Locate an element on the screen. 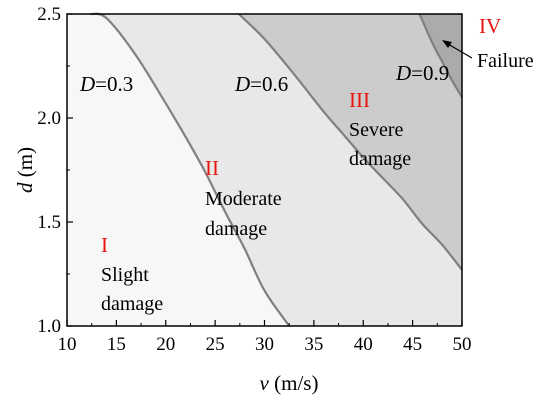 Image resolution: width=550 pixels, height=403 pixels. x-axis-title: v (m/s) is located at coordinates (289, 383).